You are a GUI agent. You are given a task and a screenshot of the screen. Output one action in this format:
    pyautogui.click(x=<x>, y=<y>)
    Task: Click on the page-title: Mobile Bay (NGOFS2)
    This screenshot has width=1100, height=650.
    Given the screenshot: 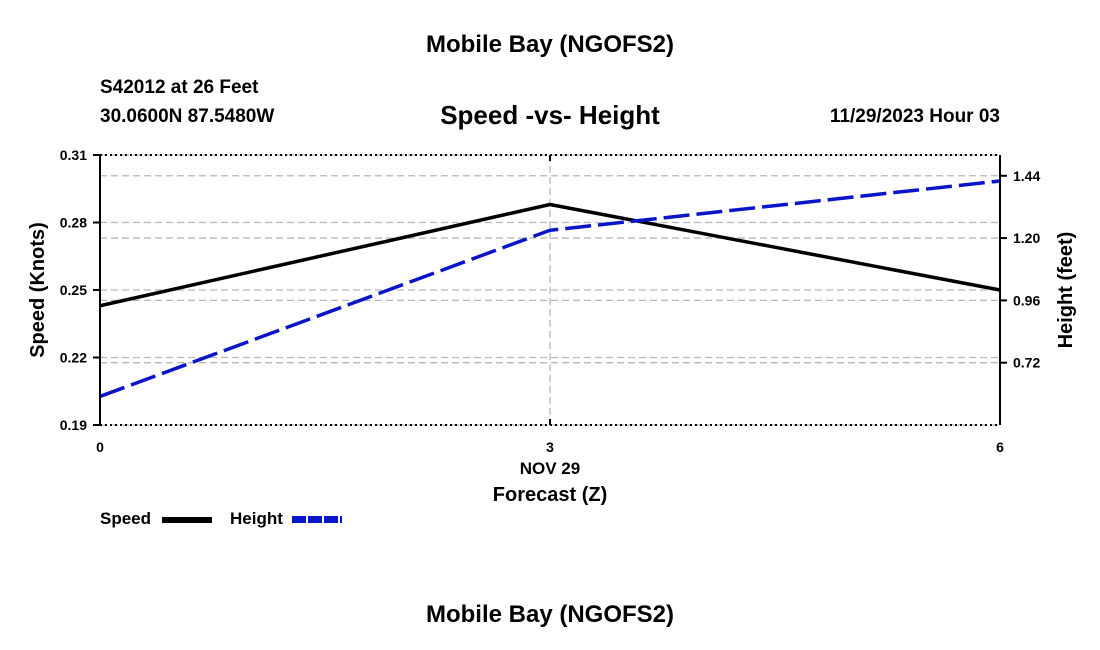 What is the action you would take?
    pyautogui.click(x=550, y=44)
    